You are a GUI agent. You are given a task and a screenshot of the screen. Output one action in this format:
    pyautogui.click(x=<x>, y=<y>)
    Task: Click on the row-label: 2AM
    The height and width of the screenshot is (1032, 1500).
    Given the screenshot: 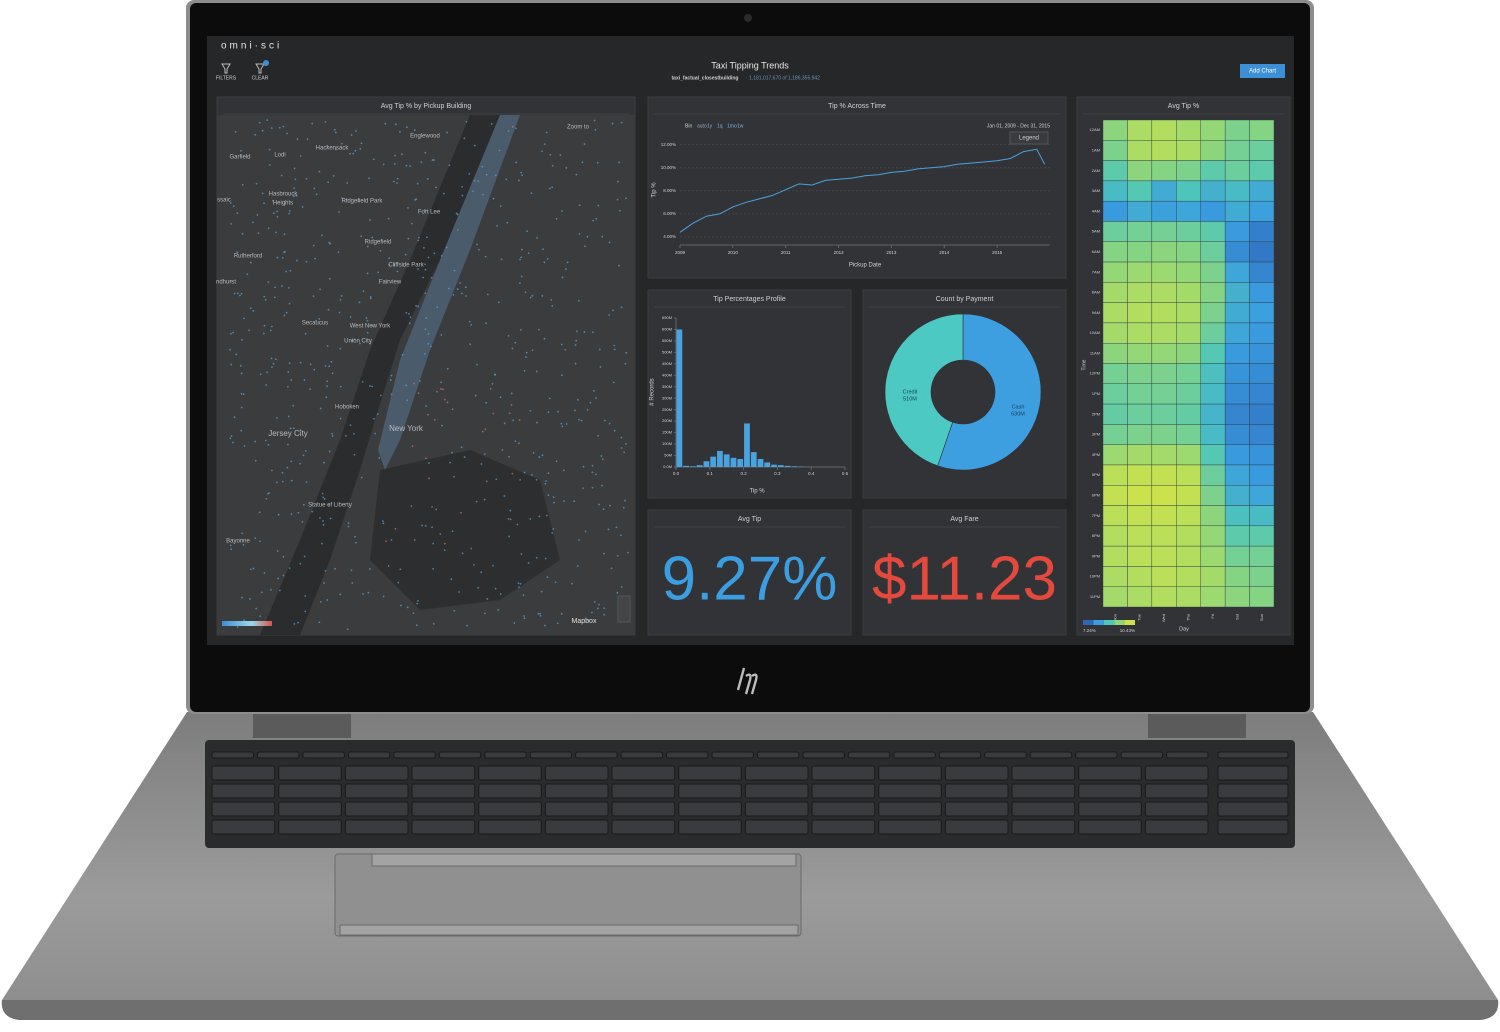 What is the action you would take?
    pyautogui.click(x=1096, y=170)
    